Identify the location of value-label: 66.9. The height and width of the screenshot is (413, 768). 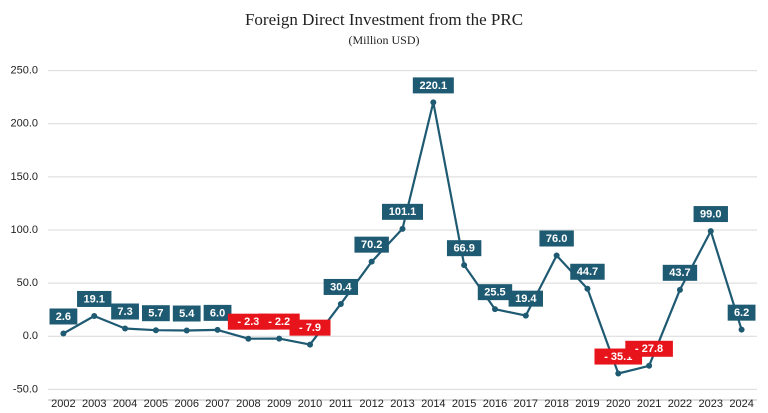
(463, 249).